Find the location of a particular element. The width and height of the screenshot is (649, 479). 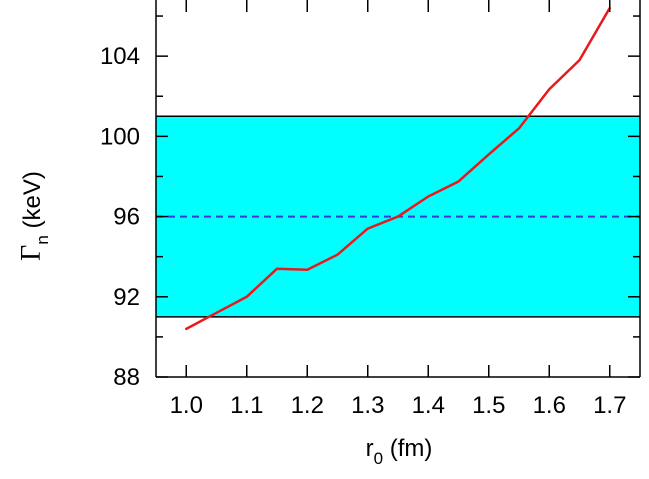

y-axis-label-sub: n is located at coordinates (42, 239).